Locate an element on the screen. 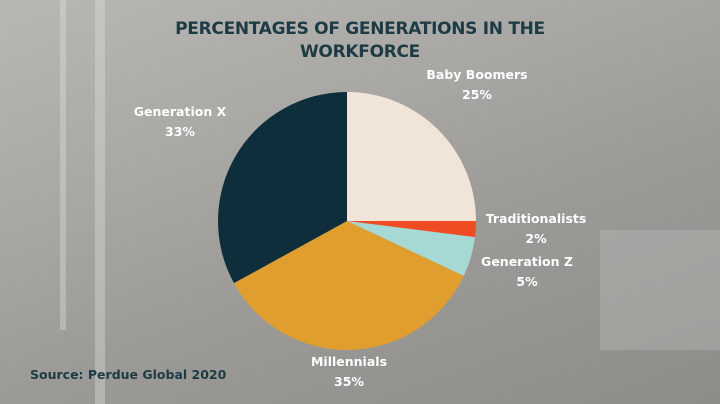 The image size is (720, 404). pie-slice-generation-z is located at coordinates (411, 248).